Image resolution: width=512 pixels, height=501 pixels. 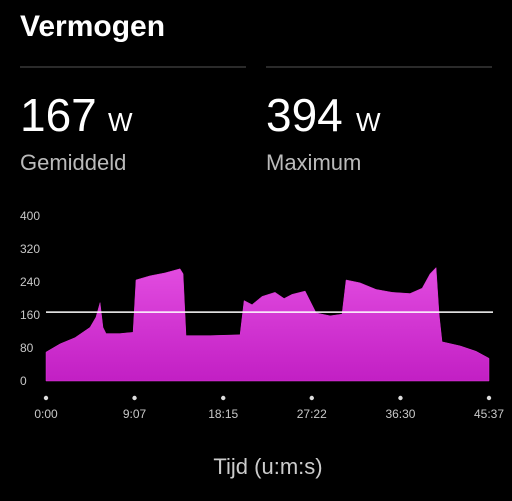 What do you see at coordinates (313, 162) in the screenshot?
I see `stat-label: Maximum` at bounding box center [313, 162].